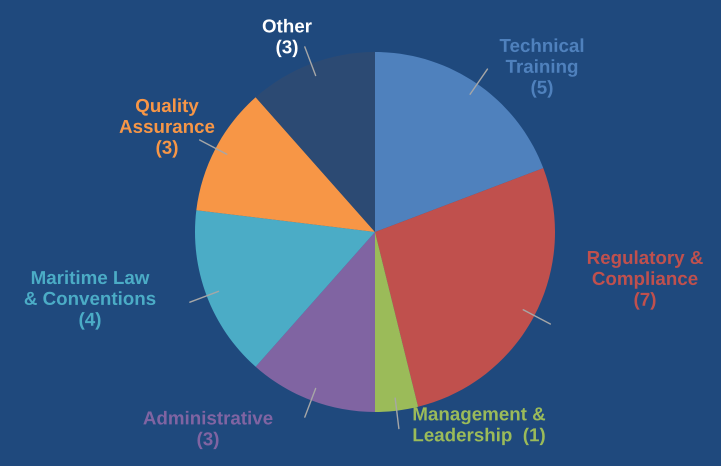 This screenshot has width=721, height=466. I want to click on data-label: (7), so click(645, 301).